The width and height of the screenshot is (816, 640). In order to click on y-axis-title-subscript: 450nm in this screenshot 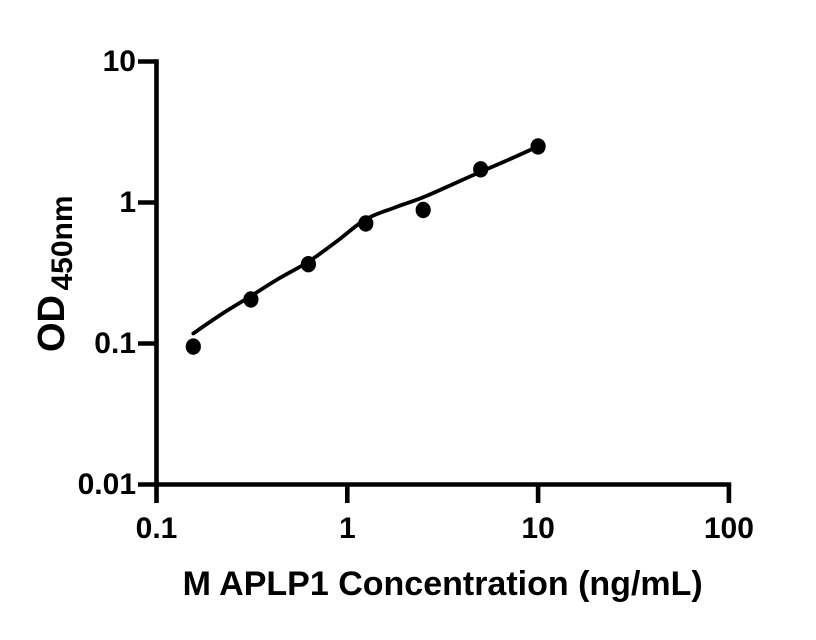, I will do `click(62, 242)`.